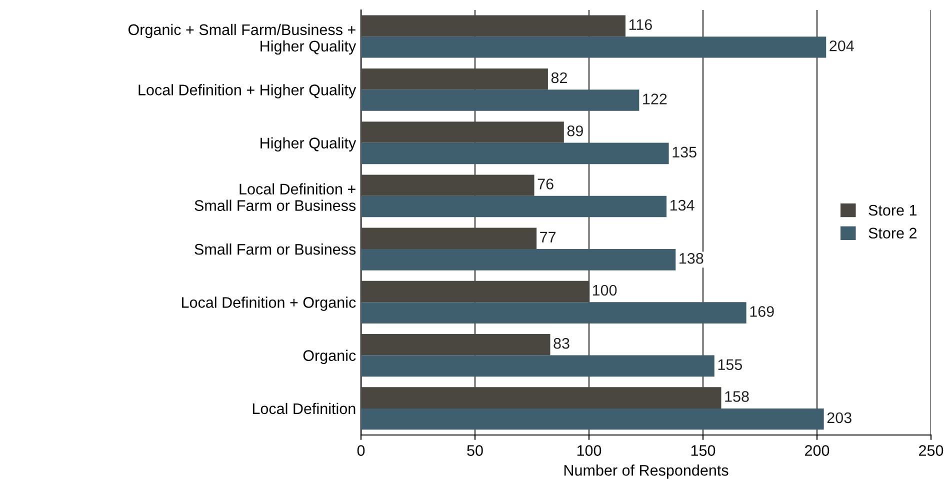 The width and height of the screenshot is (950, 500). Describe the element at coordinates (275, 197) in the screenshot. I see `y-tick-label: Local Definition + Small Farm or Business` at that location.